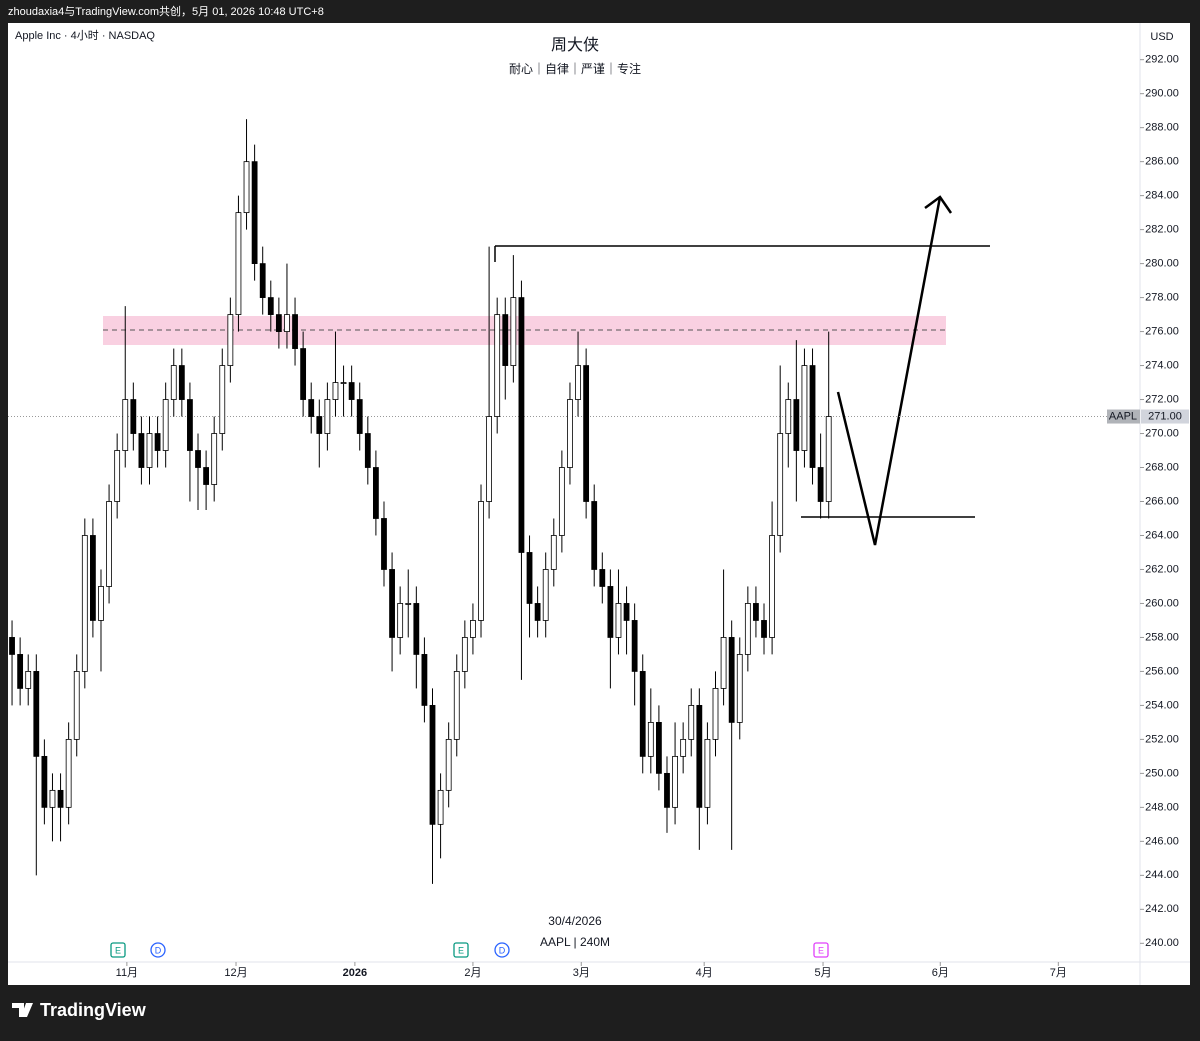 Image resolution: width=1200 pixels, height=1041 pixels. I want to click on y-tick-label: 280.00, so click(1162, 264).